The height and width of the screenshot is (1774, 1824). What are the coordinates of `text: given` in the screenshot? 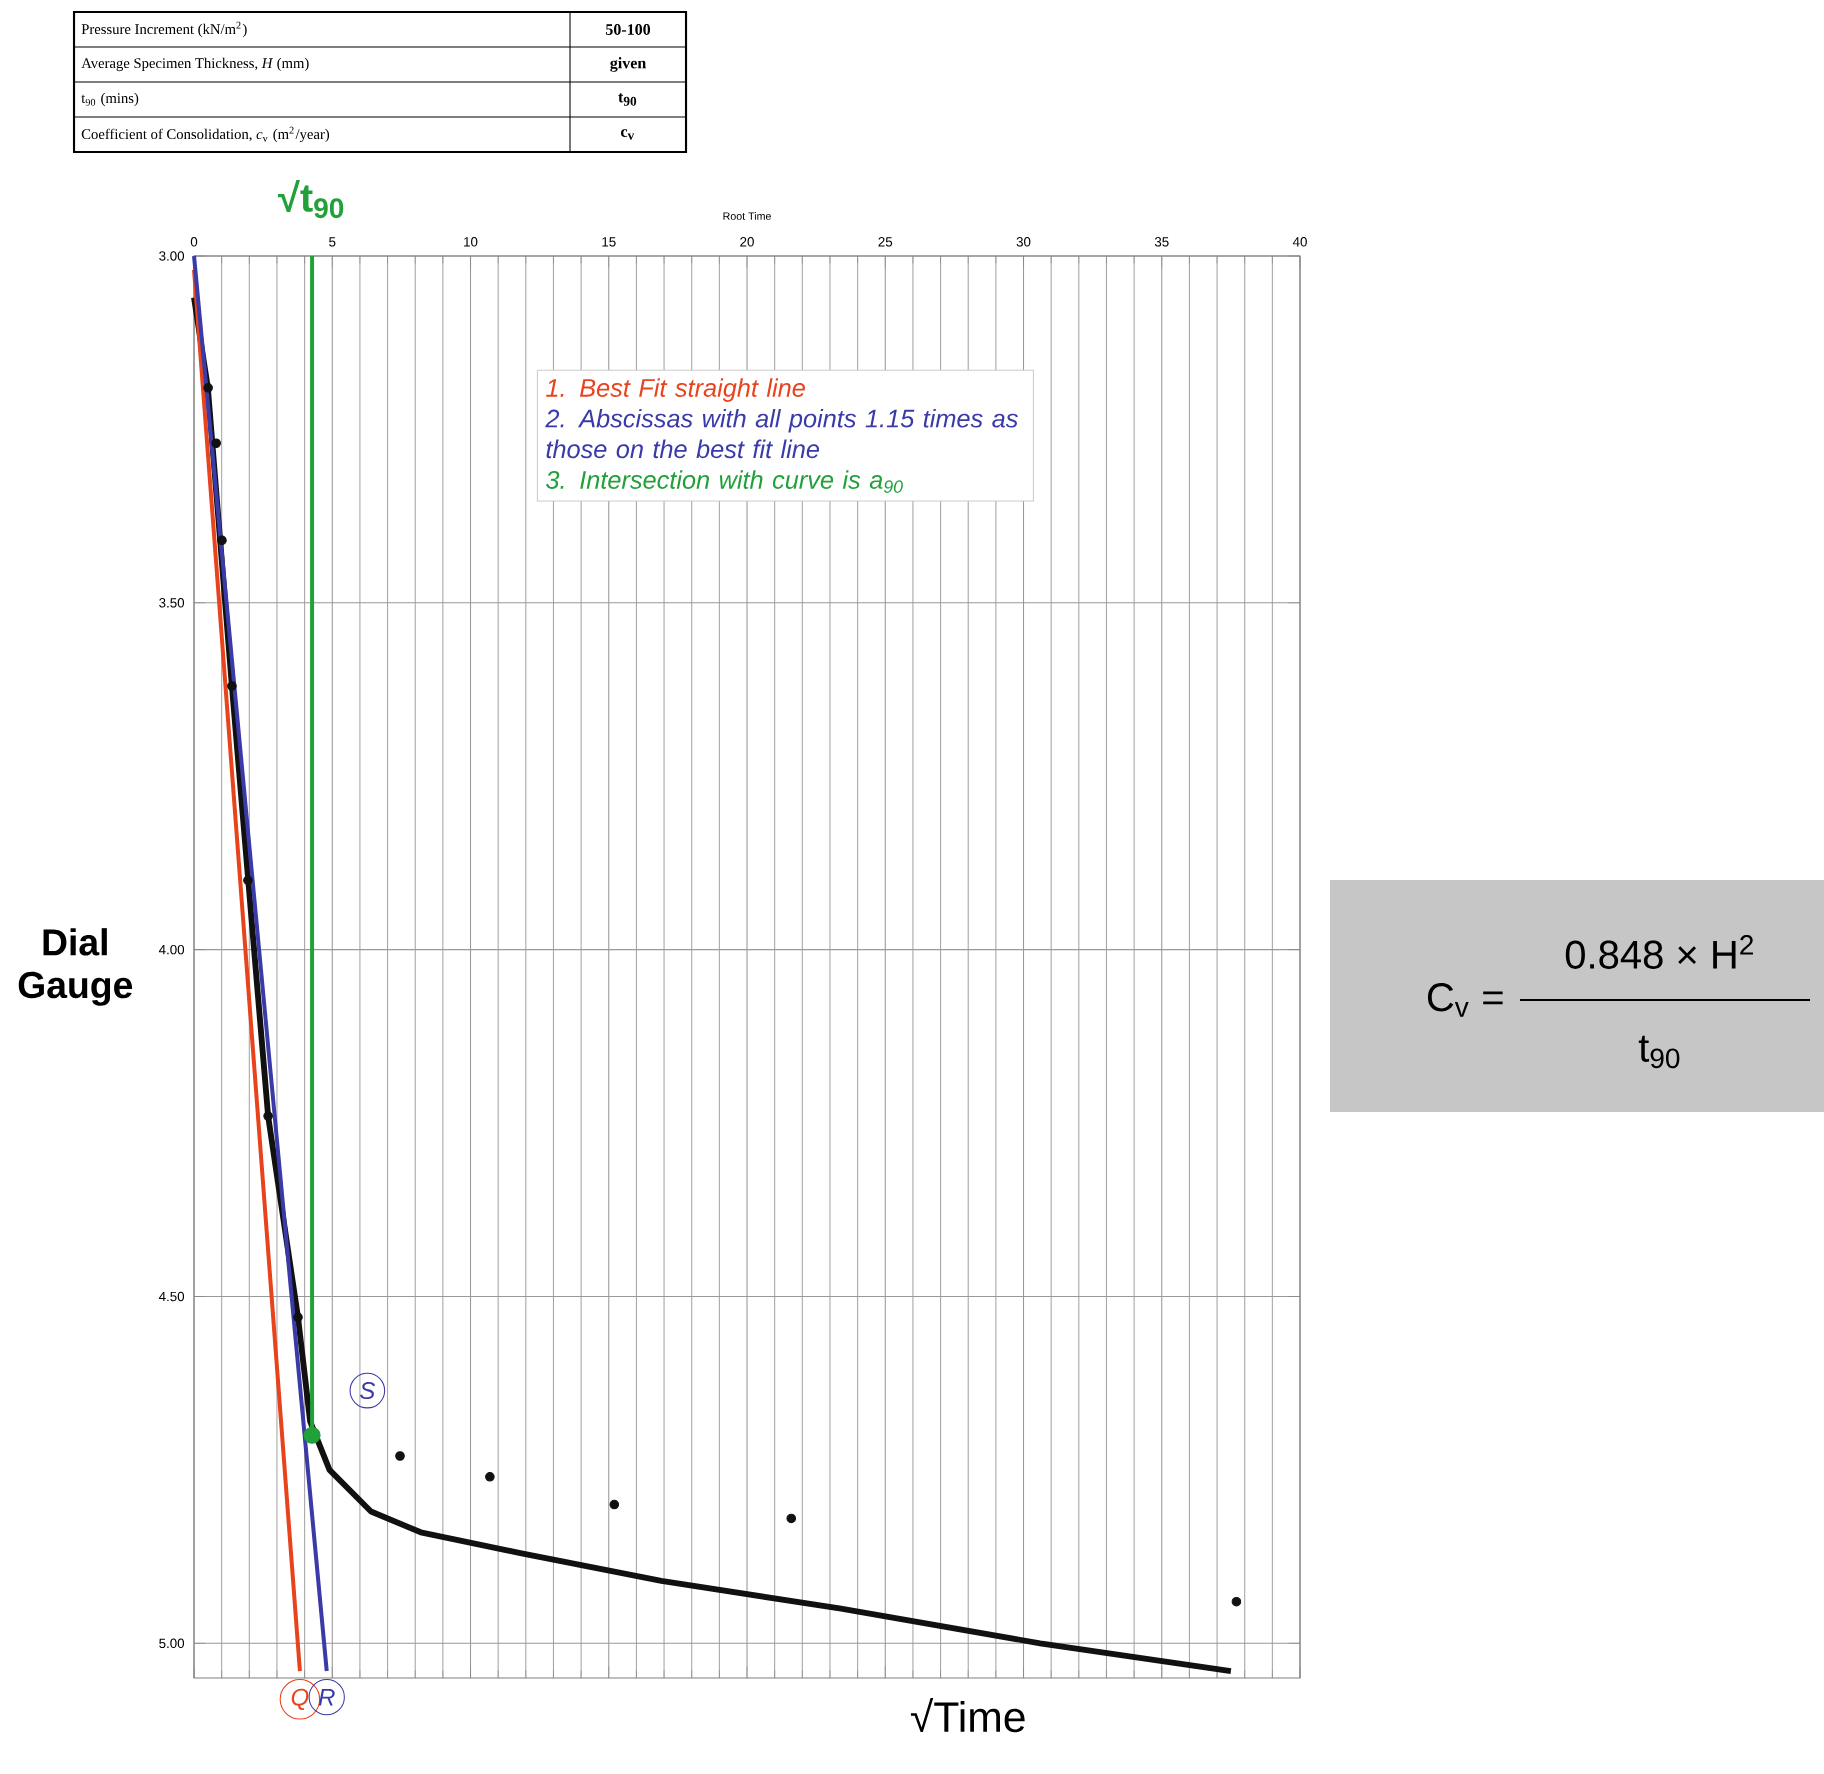 It's located at (628, 64).